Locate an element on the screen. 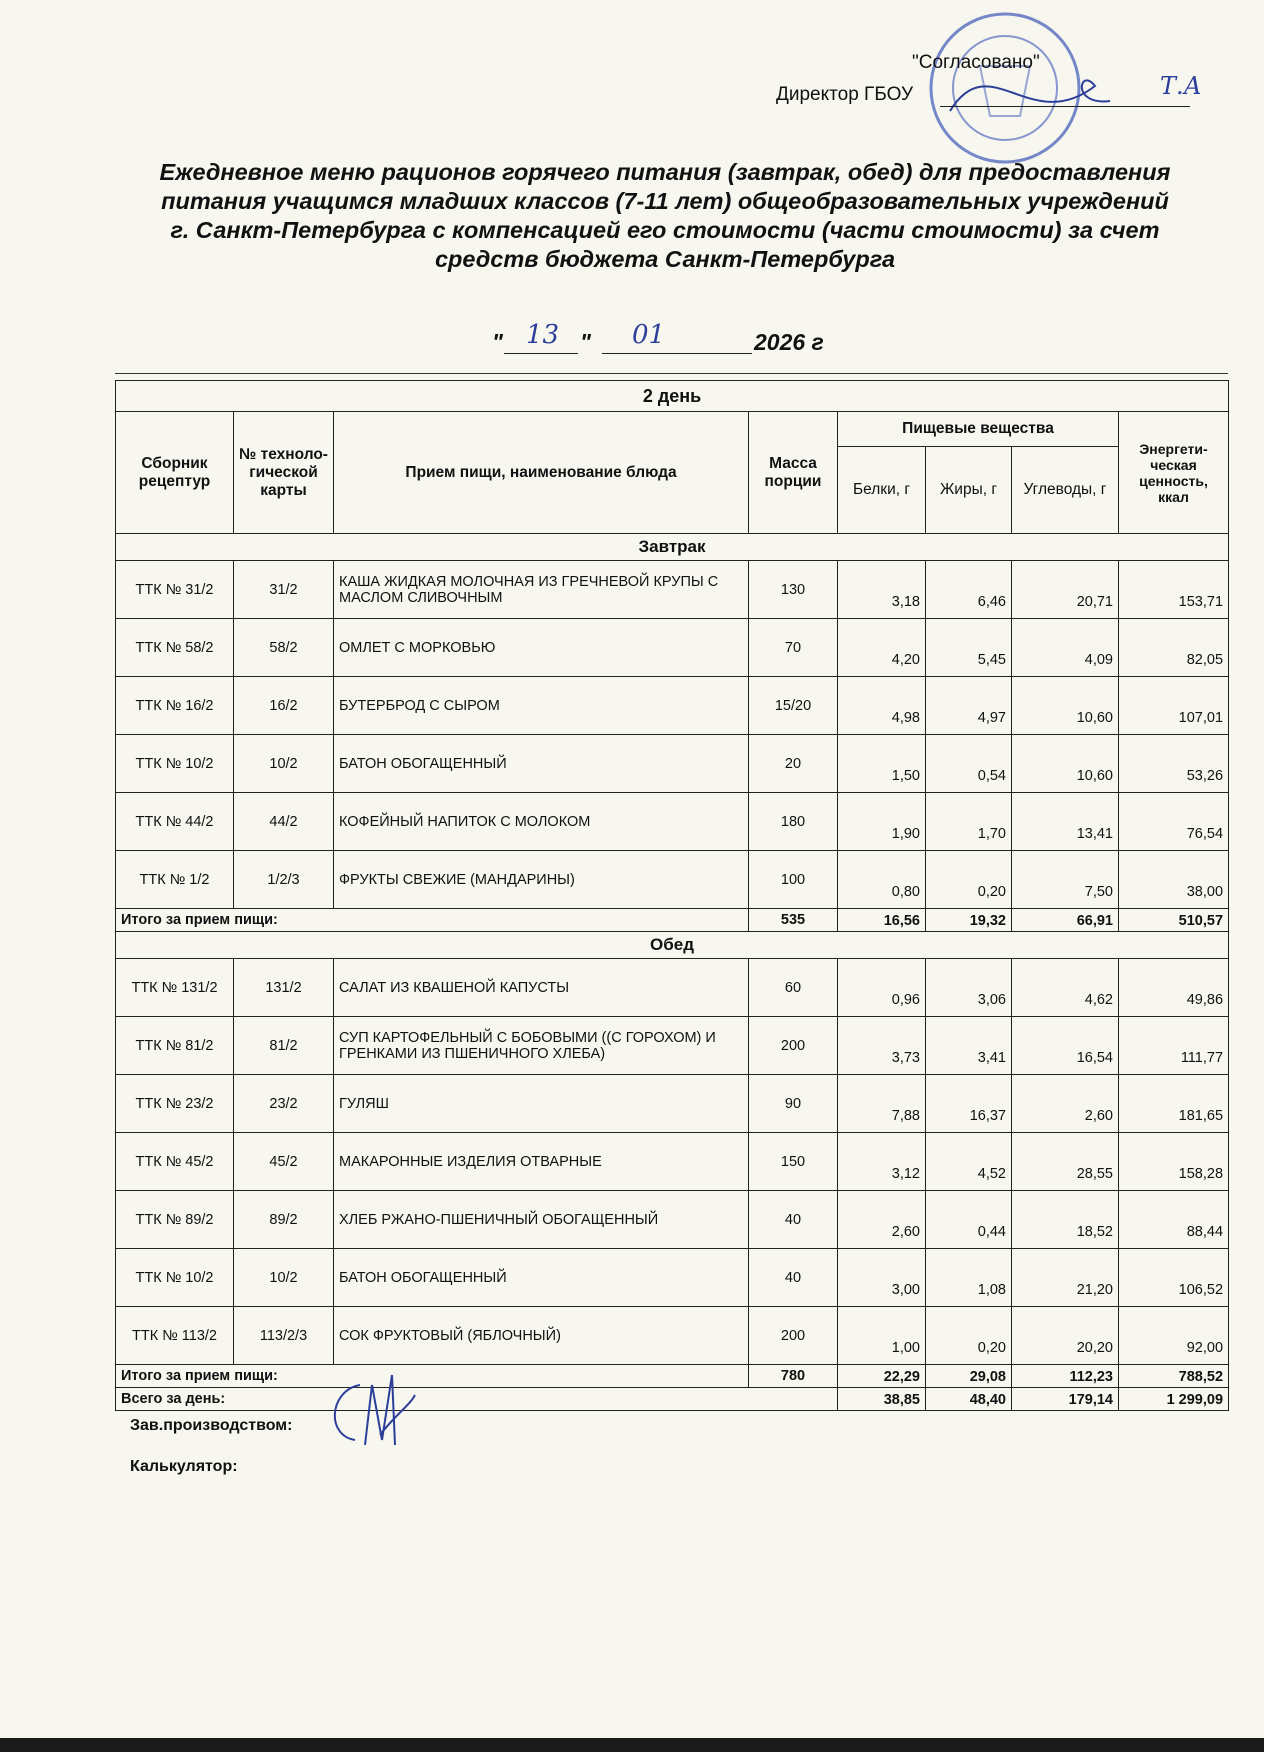  cell: 1/2/3 is located at coordinates (283, 879).